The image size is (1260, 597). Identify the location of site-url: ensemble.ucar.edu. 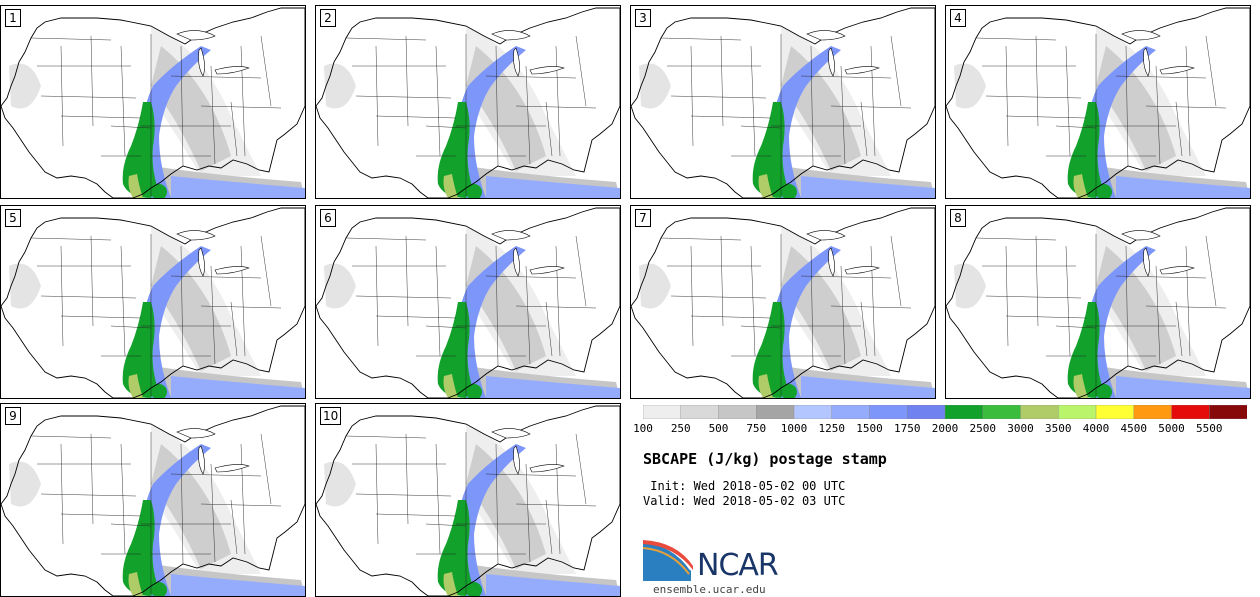
(709, 589).